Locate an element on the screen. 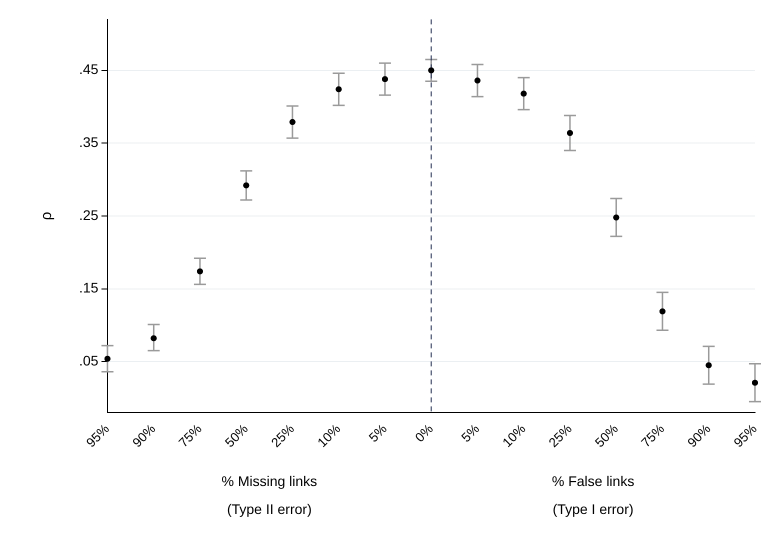  text: % Missing links (Type II error) is located at coordinates (269, 495).